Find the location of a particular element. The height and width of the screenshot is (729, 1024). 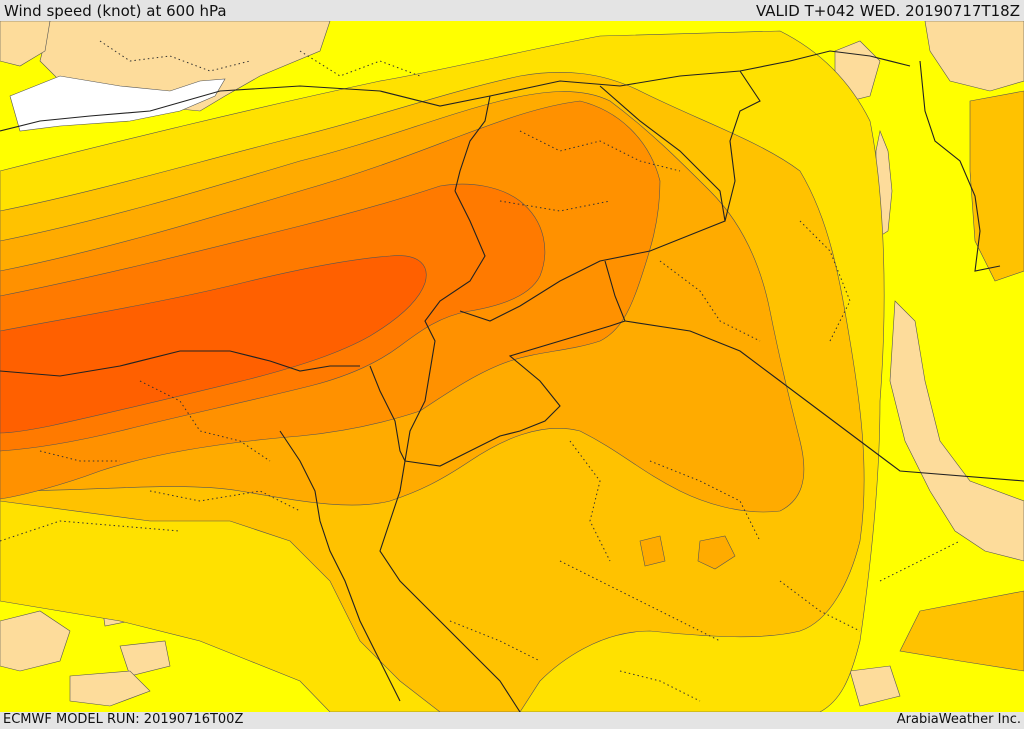

nw-calm-area is located at coordinates (25, 44).